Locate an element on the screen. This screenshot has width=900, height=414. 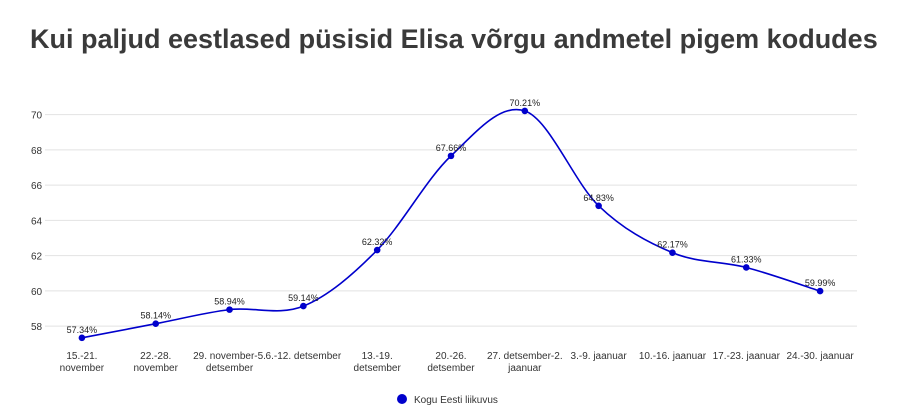
x-tick-label: 10.-16. jaanuar is located at coordinates (673, 356).